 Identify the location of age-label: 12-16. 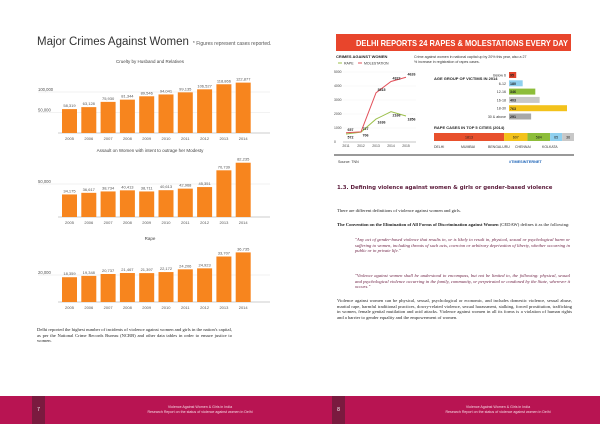
(501, 92).